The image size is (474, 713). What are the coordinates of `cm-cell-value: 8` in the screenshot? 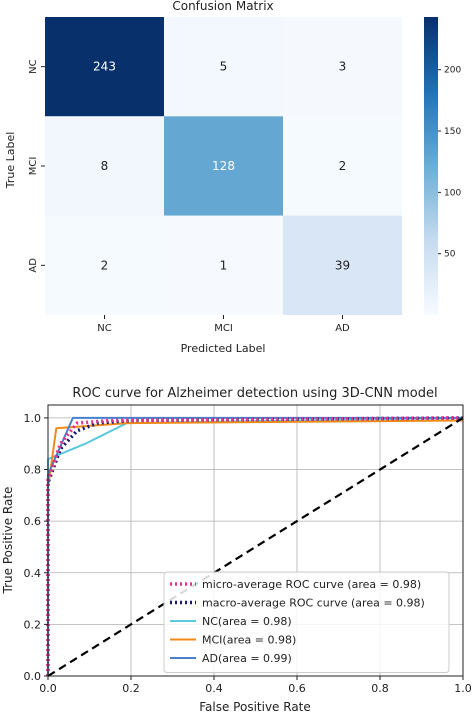 It's located at (105, 166).